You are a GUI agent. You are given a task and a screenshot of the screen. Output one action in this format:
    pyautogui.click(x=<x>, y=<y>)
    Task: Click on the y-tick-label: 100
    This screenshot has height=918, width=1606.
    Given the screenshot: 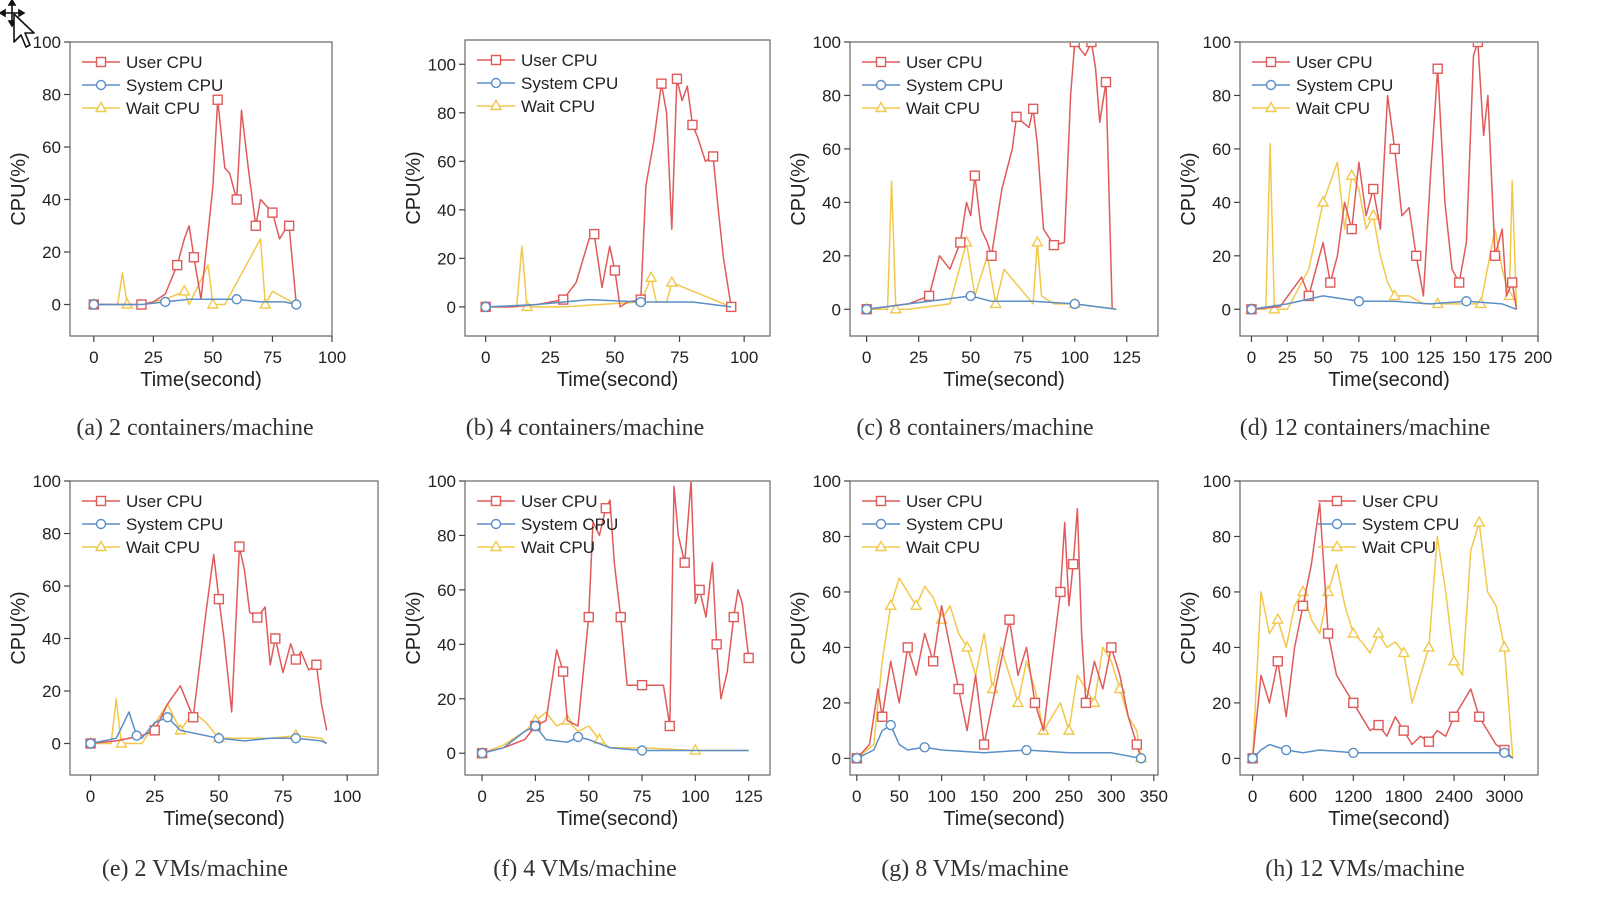 What is the action you would take?
    pyautogui.click(x=827, y=42)
    